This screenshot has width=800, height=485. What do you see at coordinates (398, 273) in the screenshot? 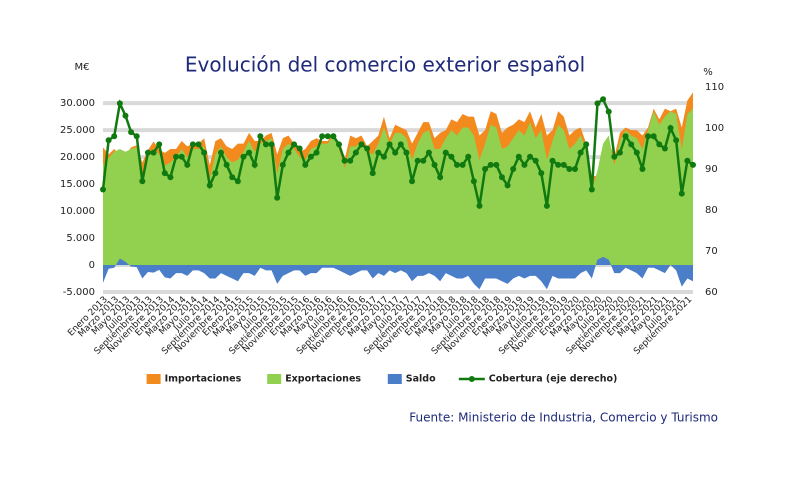
I see `area` at bounding box center [398, 273].